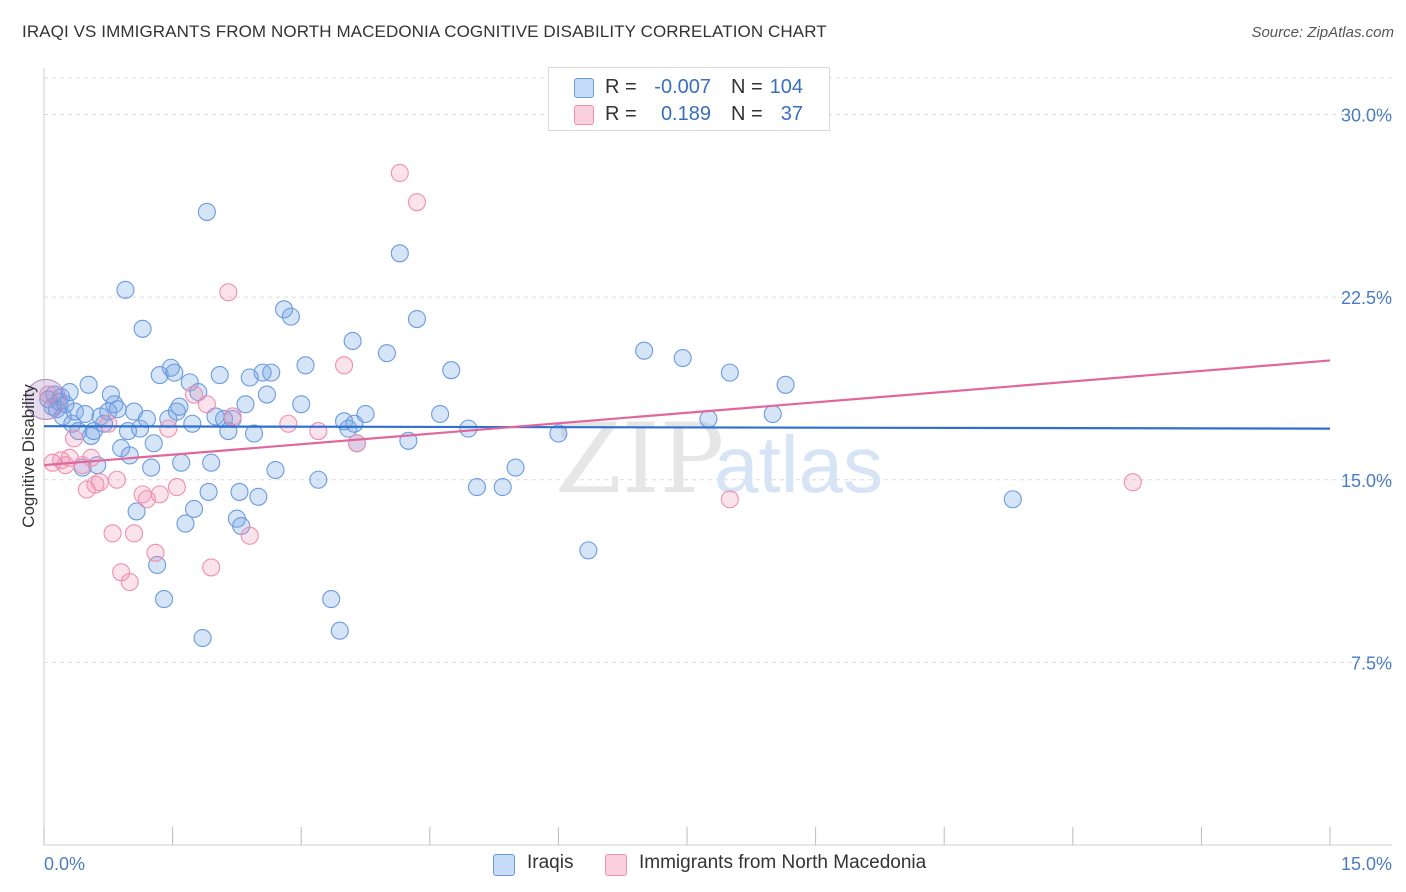 The height and width of the screenshot is (892, 1406). Describe the element at coordinates (1322, 32) in the screenshot. I see `source-label: Source: ZipAtlas.com` at that location.